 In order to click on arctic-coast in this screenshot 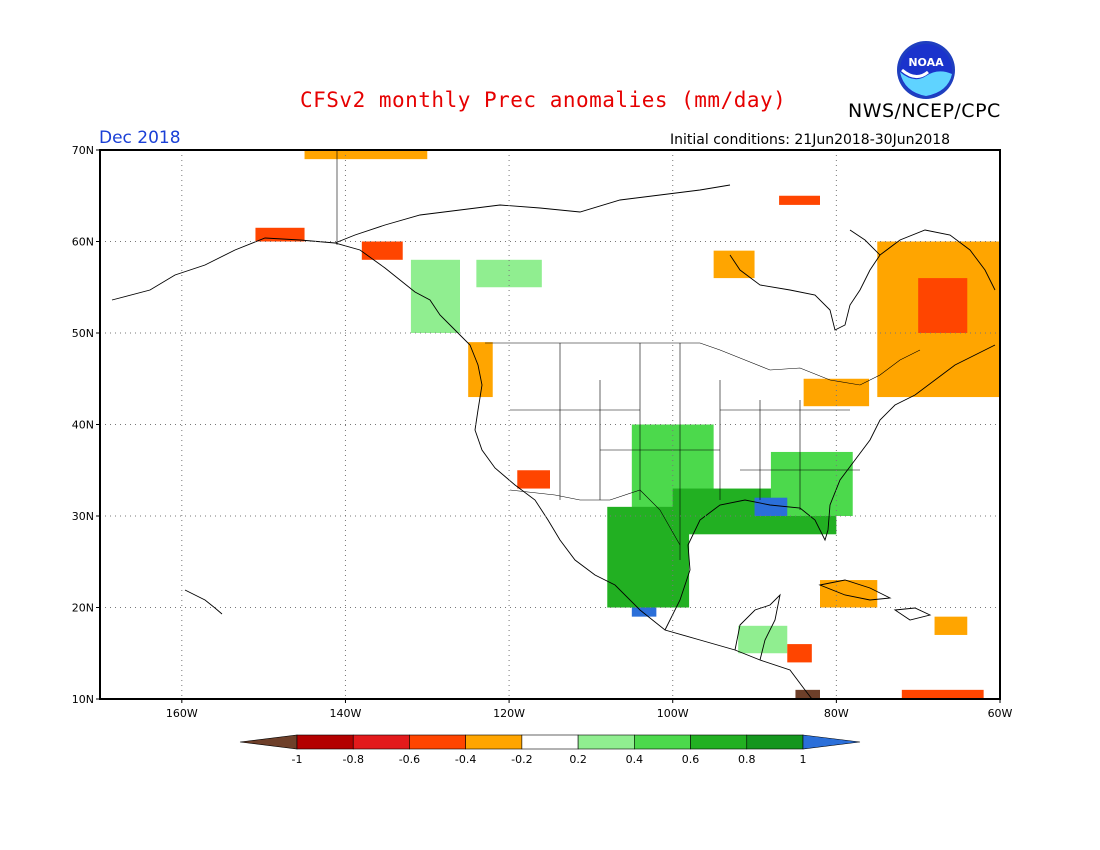, I will do `click(532, 214)`.